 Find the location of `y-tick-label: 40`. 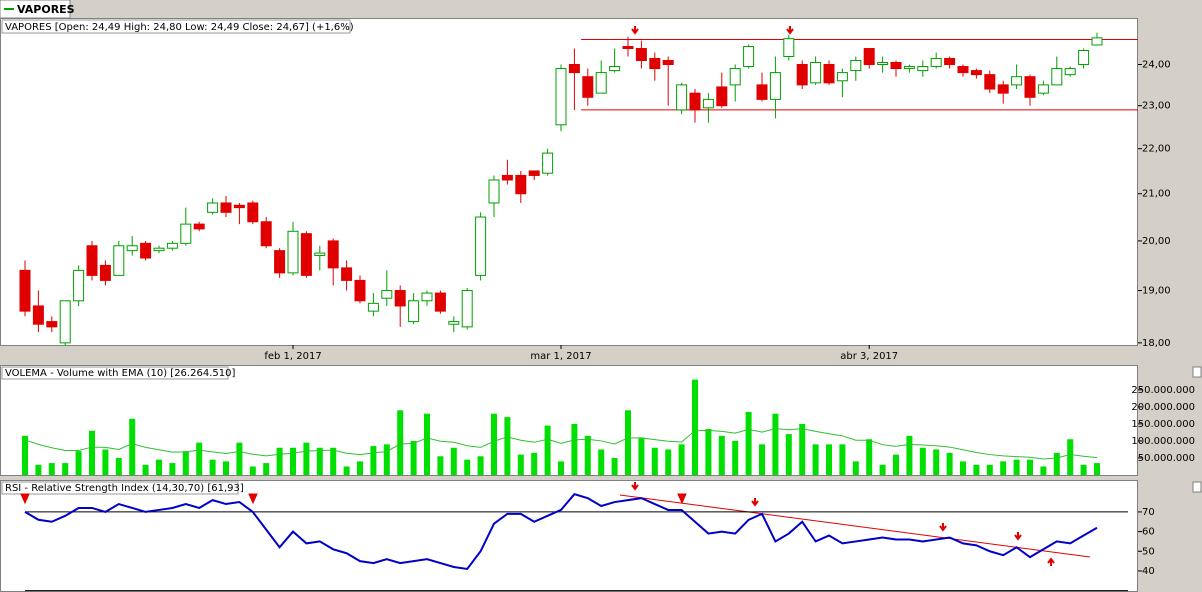

y-tick-label: 40 is located at coordinates (1148, 571).